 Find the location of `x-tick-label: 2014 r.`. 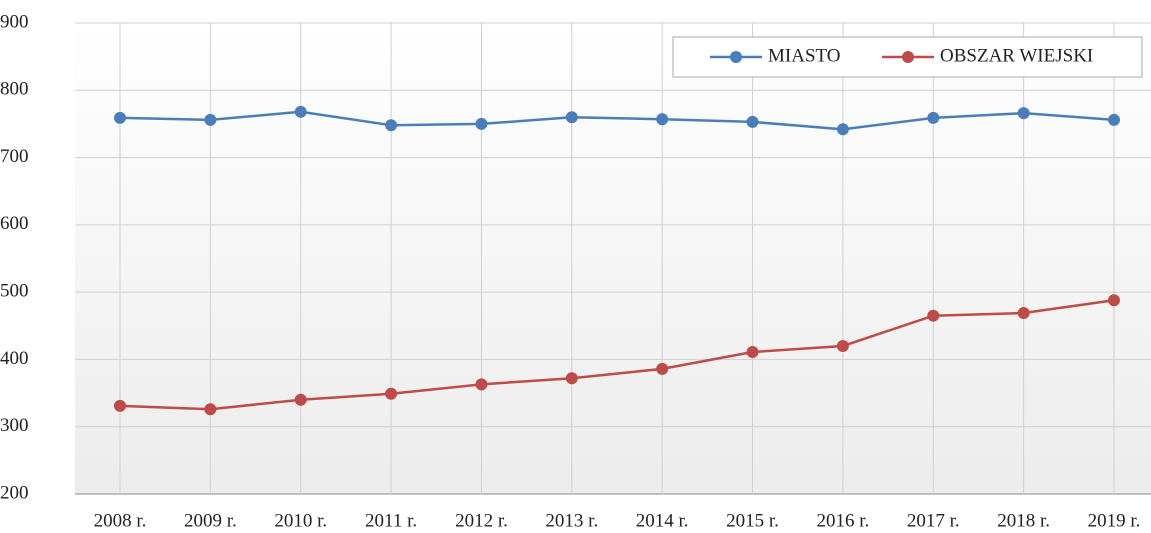

x-tick-label: 2014 r. is located at coordinates (662, 520).